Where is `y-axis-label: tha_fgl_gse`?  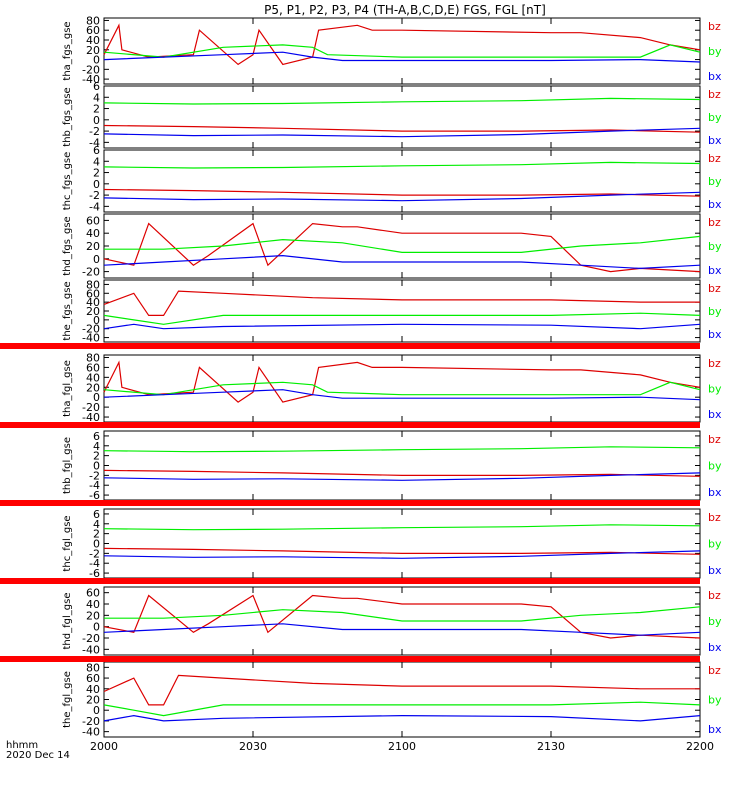 y-axis-label: tha_fgl_gse is located at coordinates (67, 388).